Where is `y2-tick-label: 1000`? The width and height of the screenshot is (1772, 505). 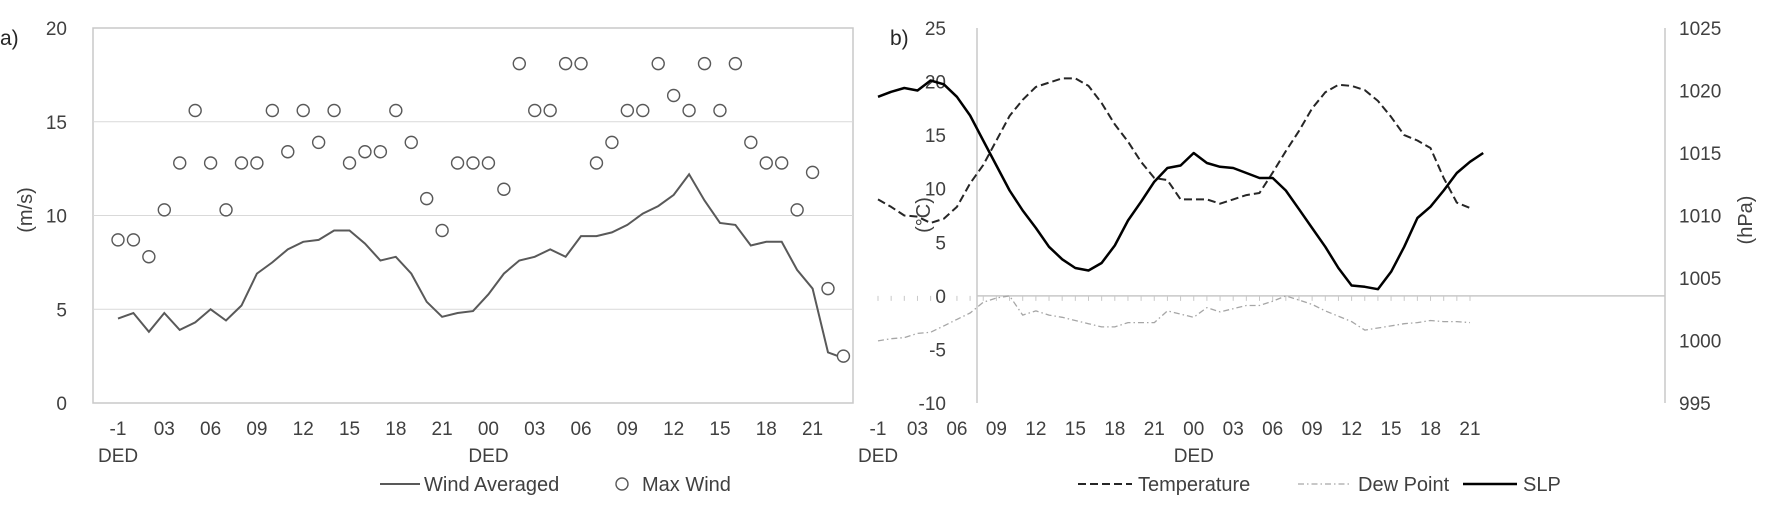
y2-tick-label: 1000 is located at coordinates (1700, 342).